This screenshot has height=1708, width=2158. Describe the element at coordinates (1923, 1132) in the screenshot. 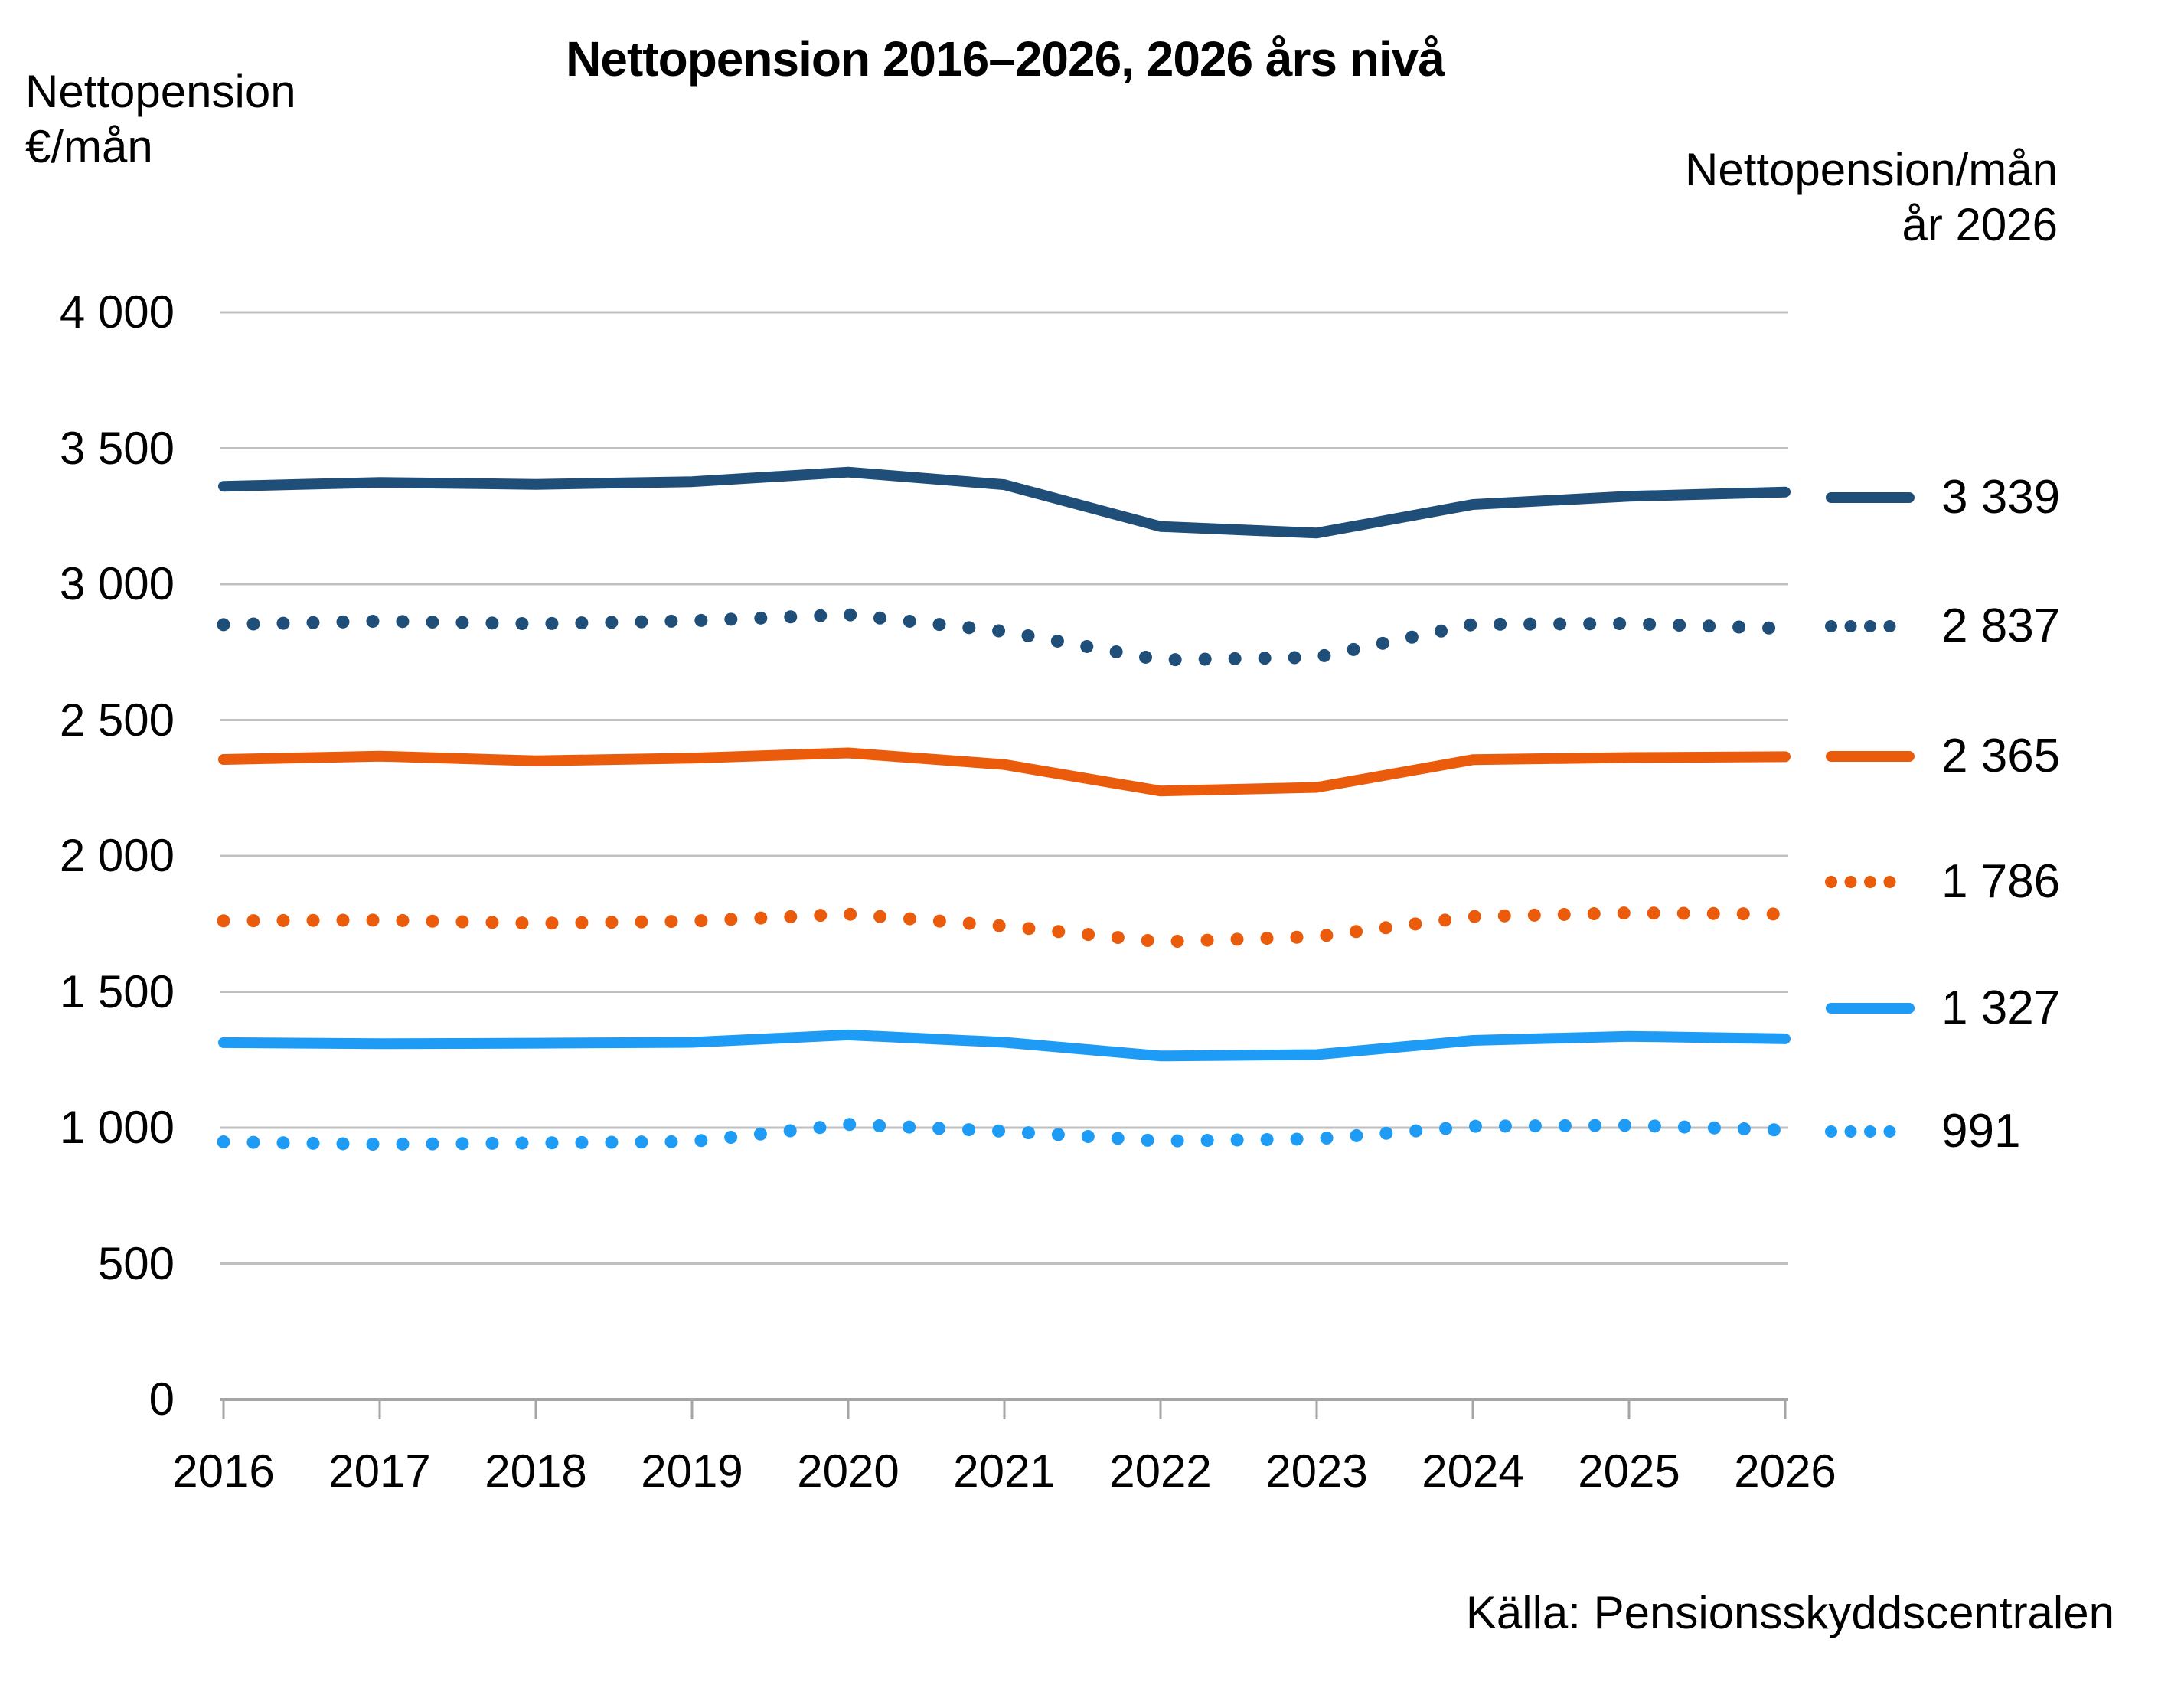

I see `legend-entry-light-blue-dotted: 991` at that location.